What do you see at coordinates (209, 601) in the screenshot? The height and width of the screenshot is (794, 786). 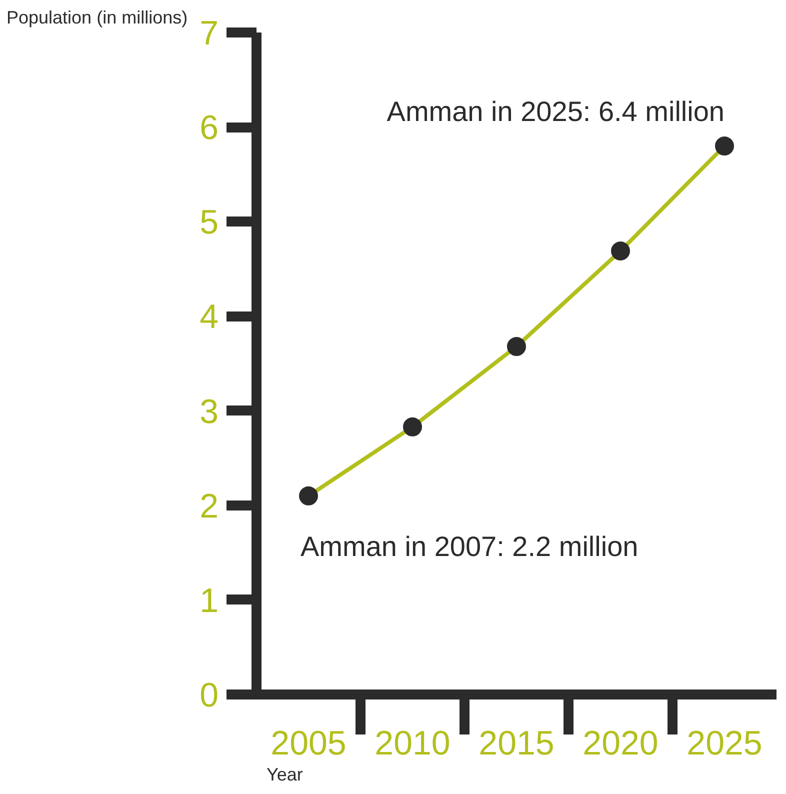 I see `y-tick-label: 1` at bounding box center [209, 601].